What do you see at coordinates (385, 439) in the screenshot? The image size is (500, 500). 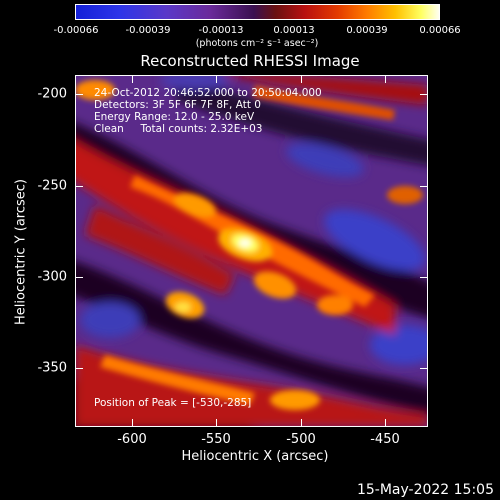 I see `x-tick-label: -450` at bounding box center [385, 439].